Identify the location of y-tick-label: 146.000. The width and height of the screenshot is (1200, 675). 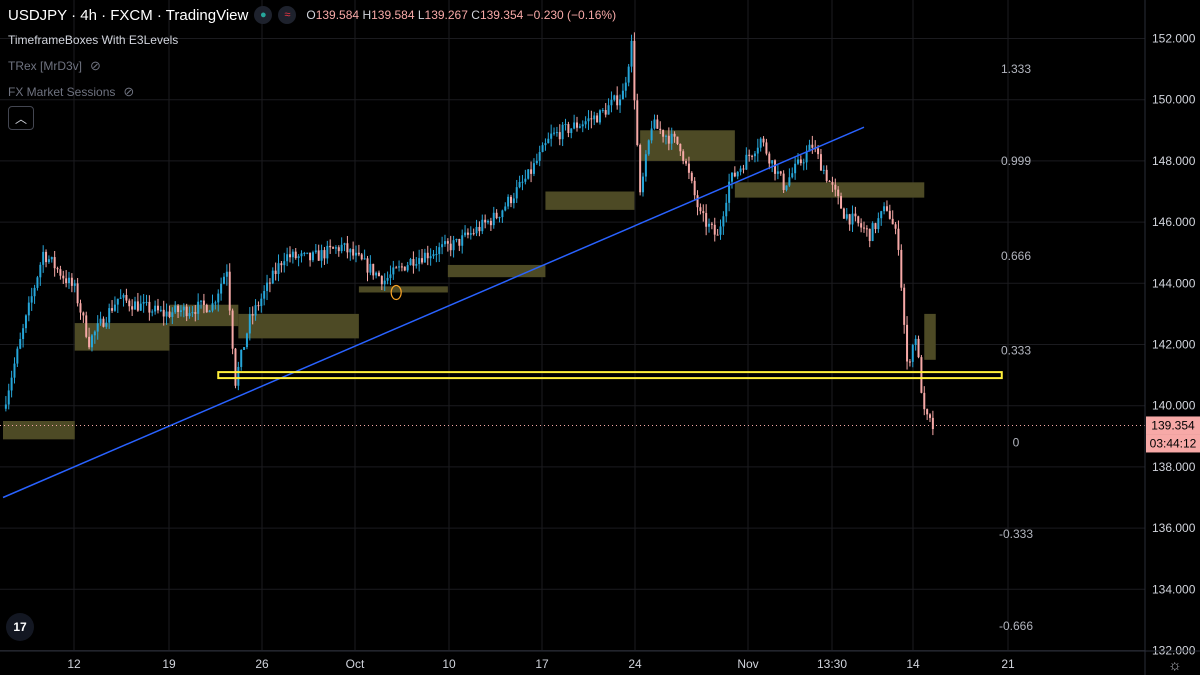
(1174, 222).